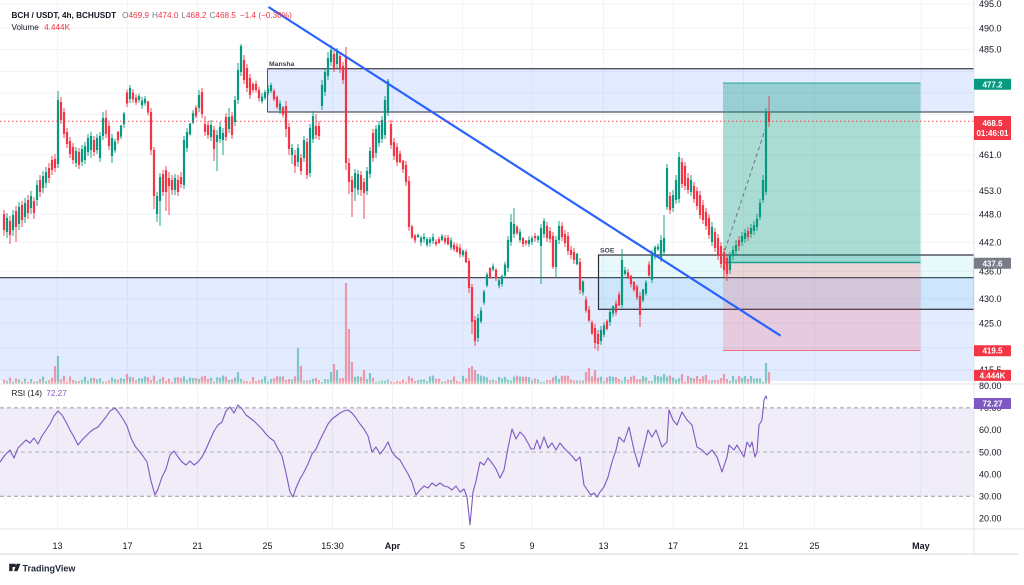  Describe the element at coordinates (990, 386) in the screenshot. I see `svg-text: 80.00` at that location.